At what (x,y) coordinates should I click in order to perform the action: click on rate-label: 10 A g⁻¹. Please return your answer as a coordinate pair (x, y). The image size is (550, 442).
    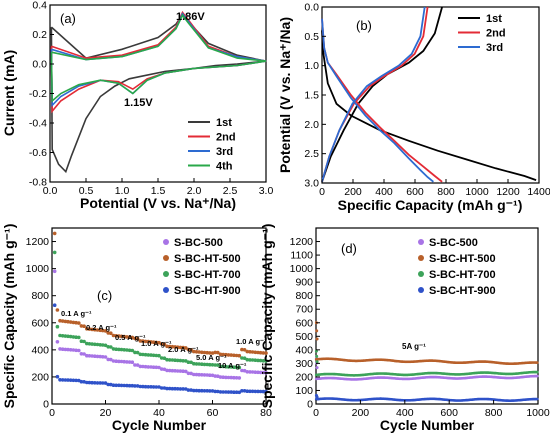
    Looking at the image, I should click on (232, 365).